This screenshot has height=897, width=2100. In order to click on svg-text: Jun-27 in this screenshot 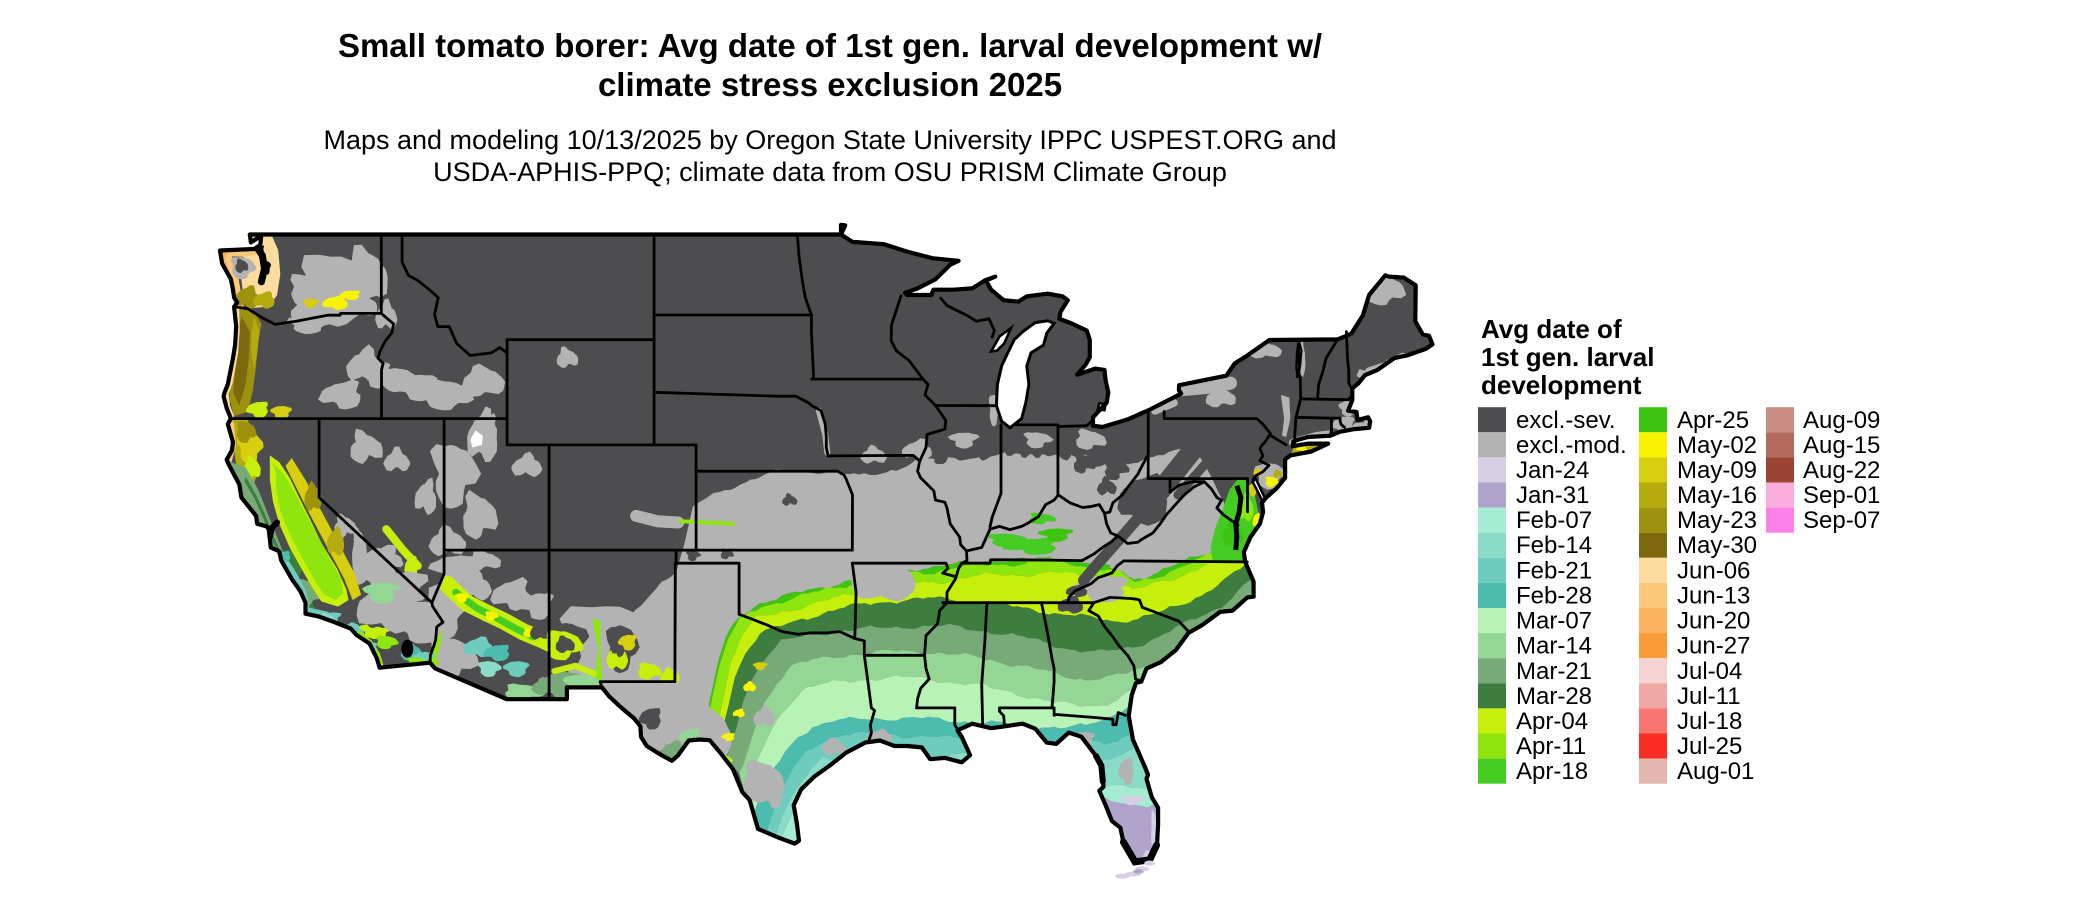, I will do `click(1713, 646)`.